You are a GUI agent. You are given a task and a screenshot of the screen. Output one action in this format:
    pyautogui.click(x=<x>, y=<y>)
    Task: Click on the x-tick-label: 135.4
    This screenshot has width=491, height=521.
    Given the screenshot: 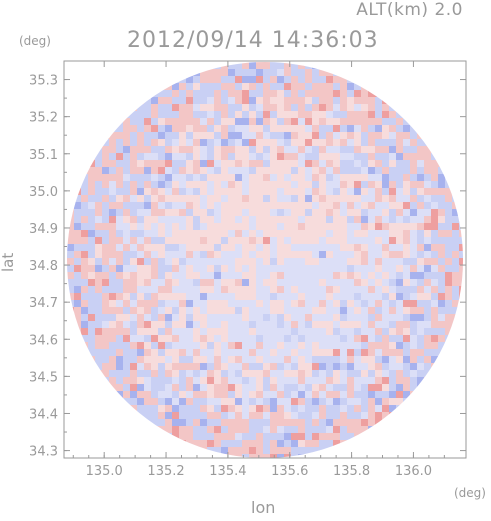 What is the action you would take?
    pyautogui.click(x=227, y=471)
    